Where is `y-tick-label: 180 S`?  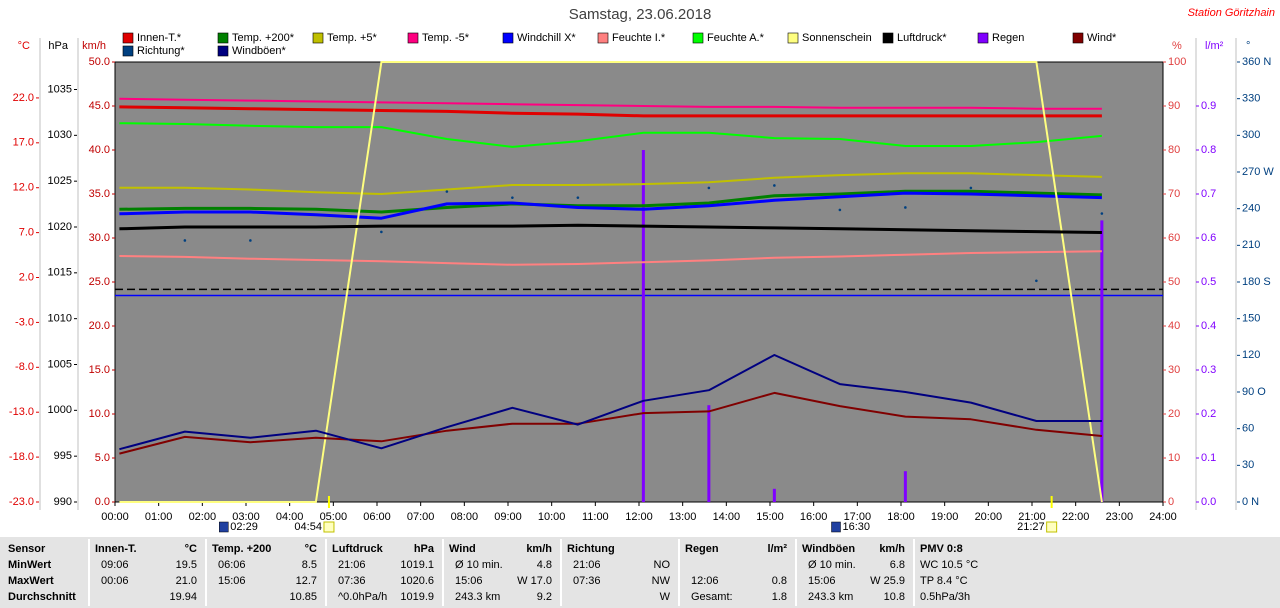
y-tick-label: 180 S is located at coordinates (1256, 282).